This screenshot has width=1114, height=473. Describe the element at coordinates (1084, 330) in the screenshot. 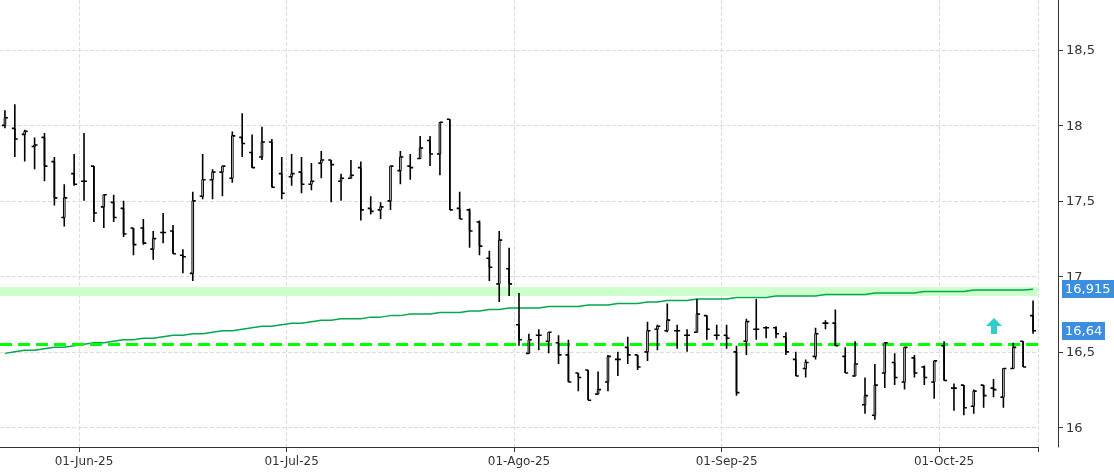

I see `text: 16,64` at that location.